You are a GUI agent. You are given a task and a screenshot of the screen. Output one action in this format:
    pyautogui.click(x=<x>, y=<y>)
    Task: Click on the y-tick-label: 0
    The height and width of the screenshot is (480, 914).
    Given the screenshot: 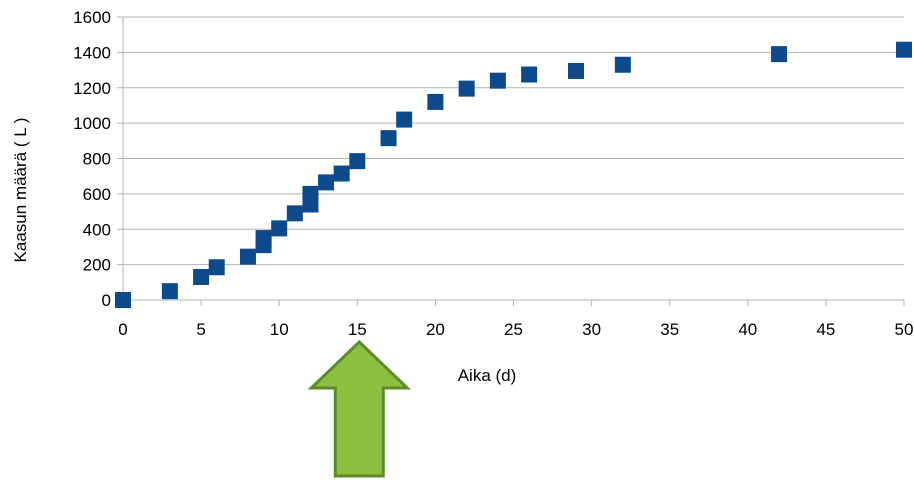 What is the action you would take?
    pyautogui.click(x=106, y=300)
    